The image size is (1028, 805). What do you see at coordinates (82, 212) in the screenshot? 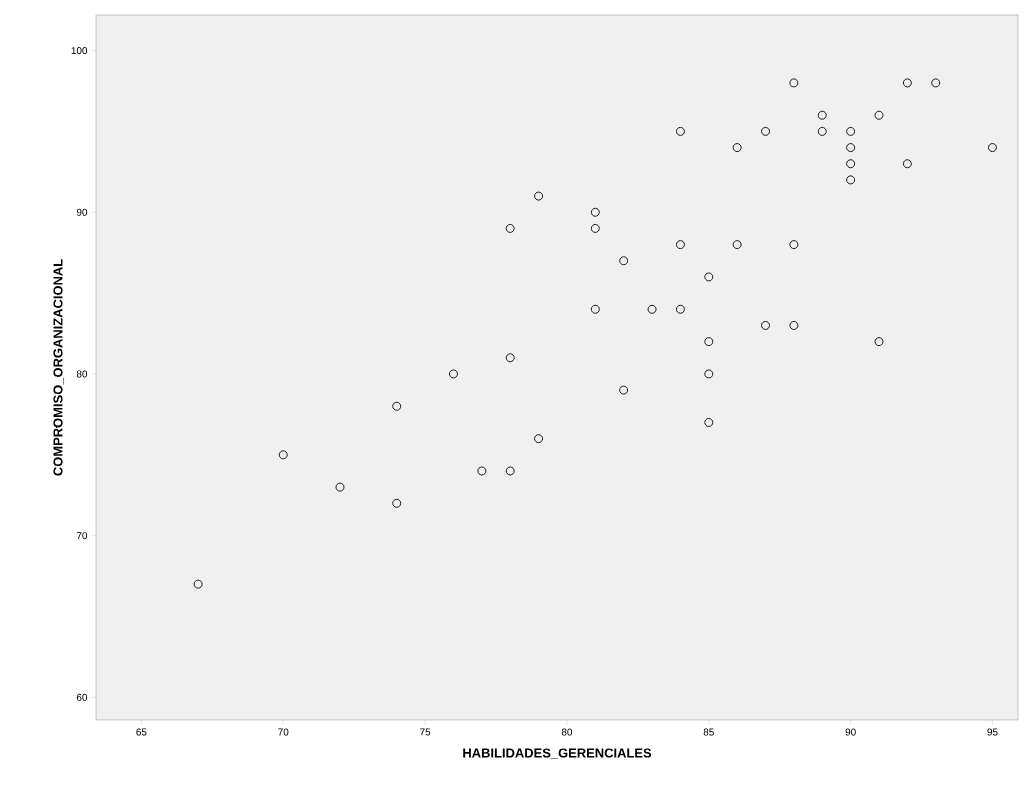
I see `y-tick-label: 90` at bounding box center [82, 212].